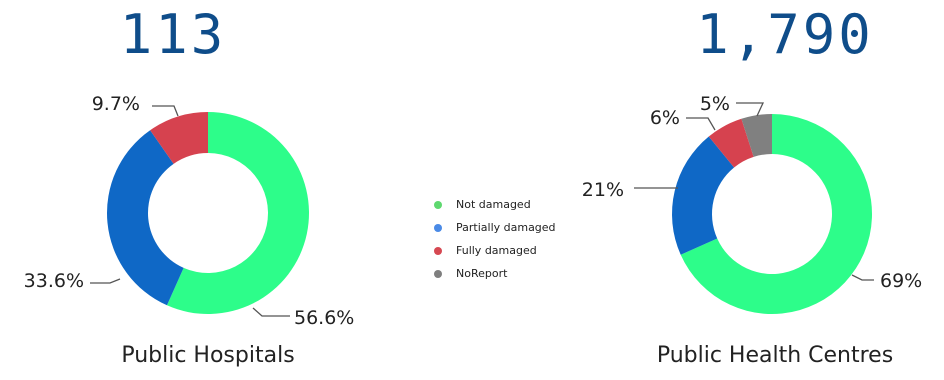 This screenshot has height=380, width=944. I want to click on hospitals-slice-not-damaged, so click(237, 213).